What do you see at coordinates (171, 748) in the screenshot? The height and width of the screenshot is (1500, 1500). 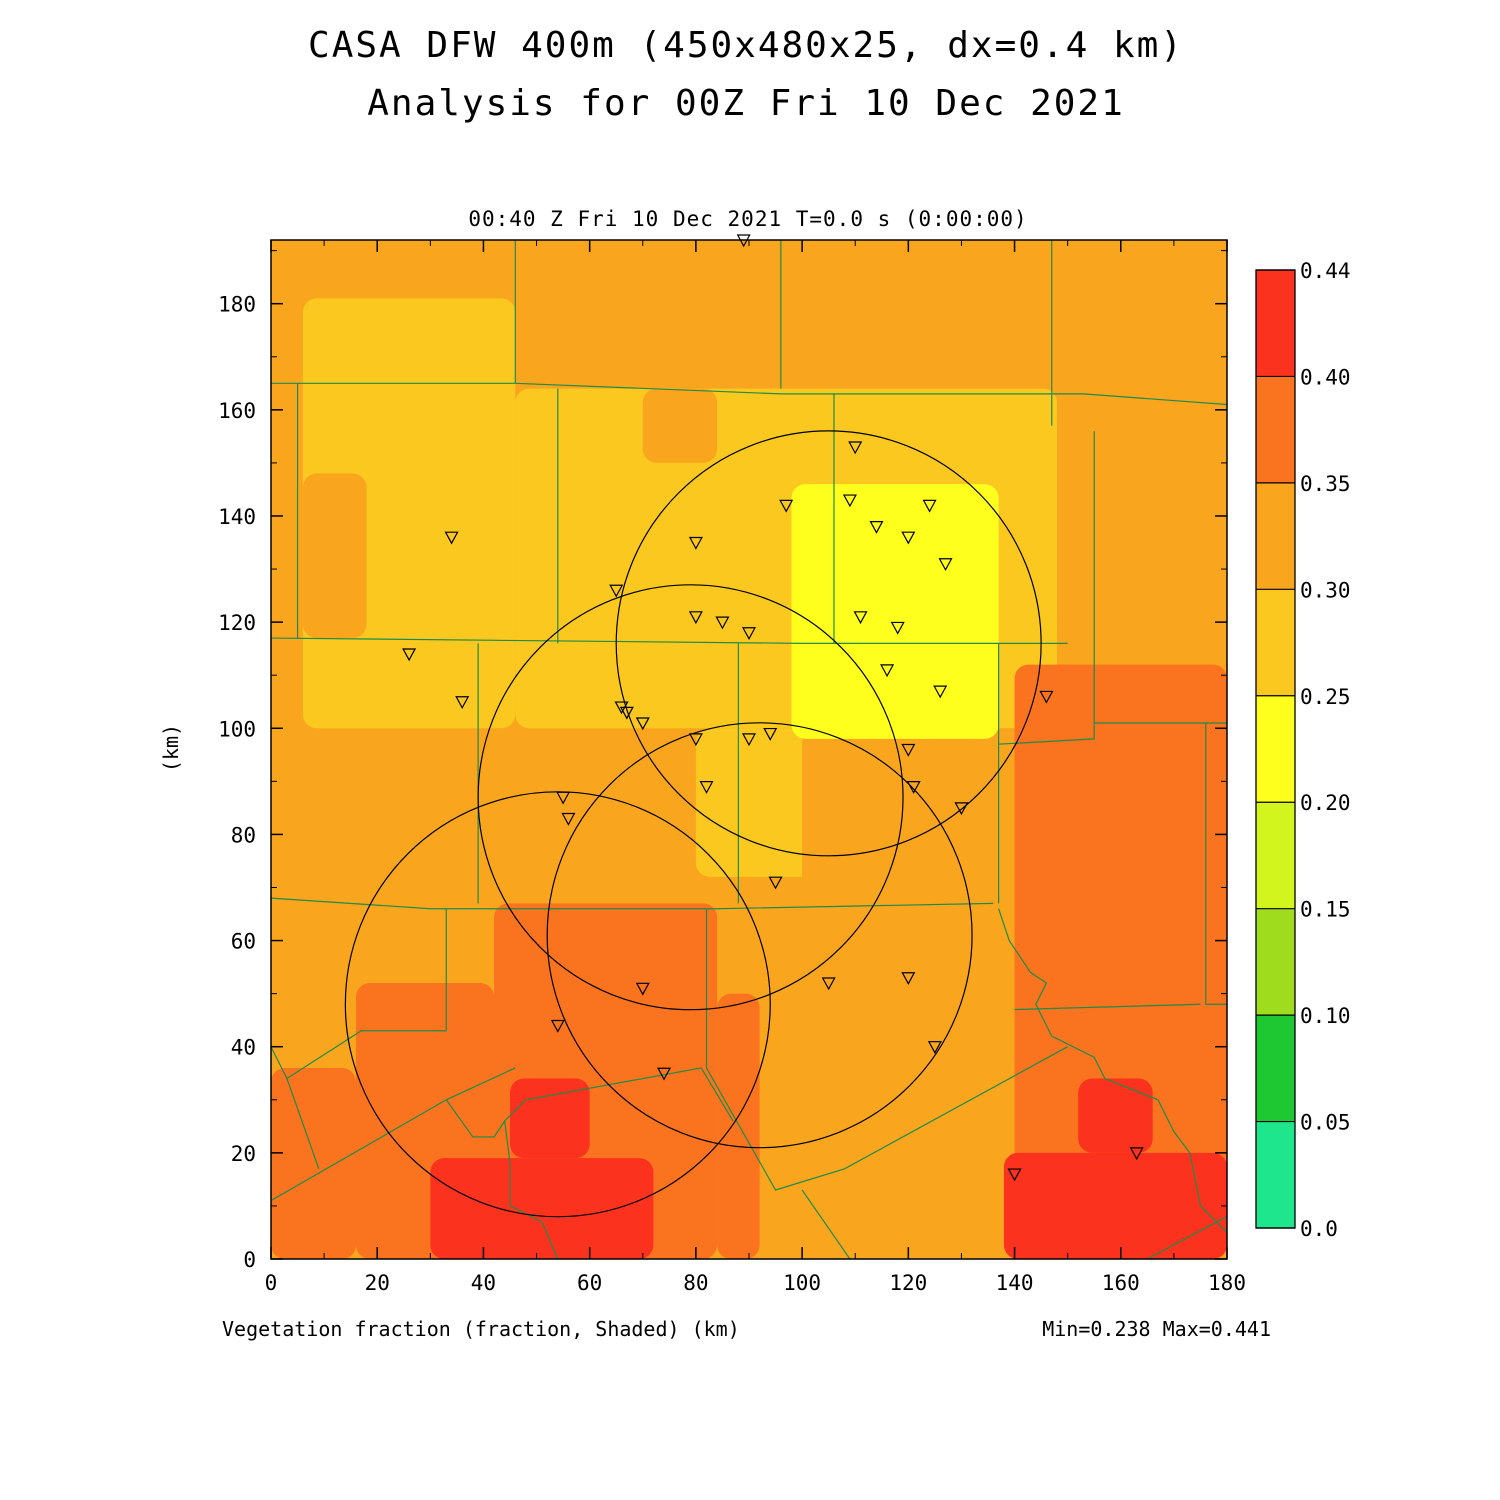 I see `y-axis-label: (km)` at bounding box center [171, 748].